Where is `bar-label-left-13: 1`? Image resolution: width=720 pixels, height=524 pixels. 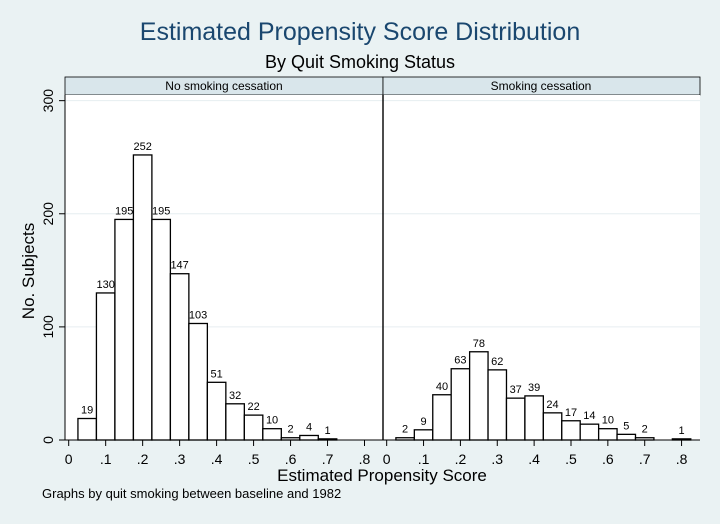
bar-label-left-13: 1 is located at coordinates (327, 431).